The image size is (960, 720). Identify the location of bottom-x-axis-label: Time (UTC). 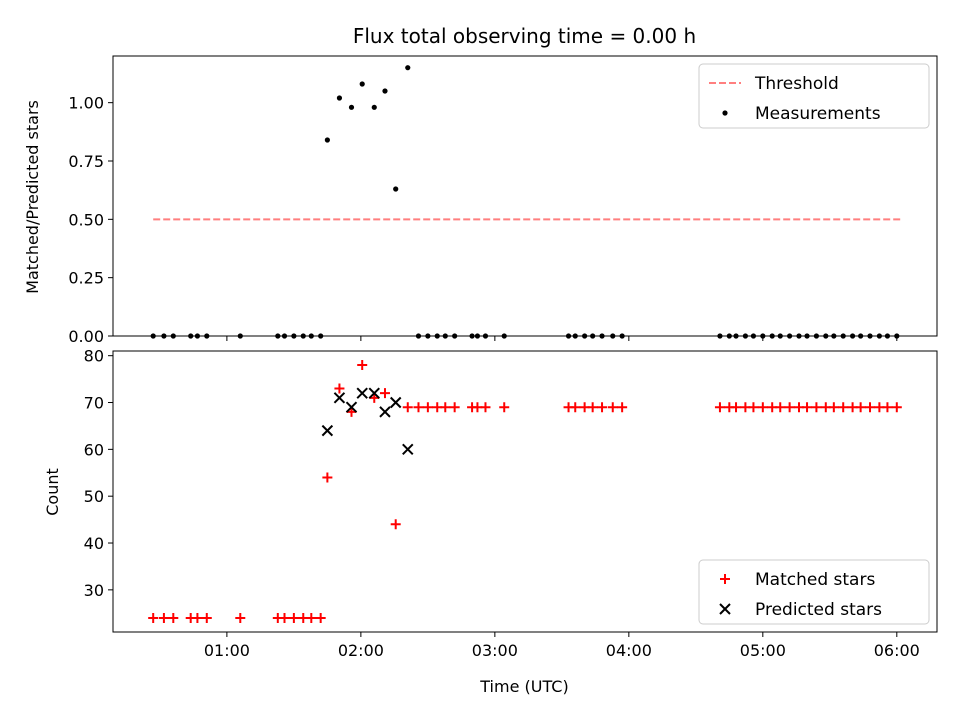
(523, 686).